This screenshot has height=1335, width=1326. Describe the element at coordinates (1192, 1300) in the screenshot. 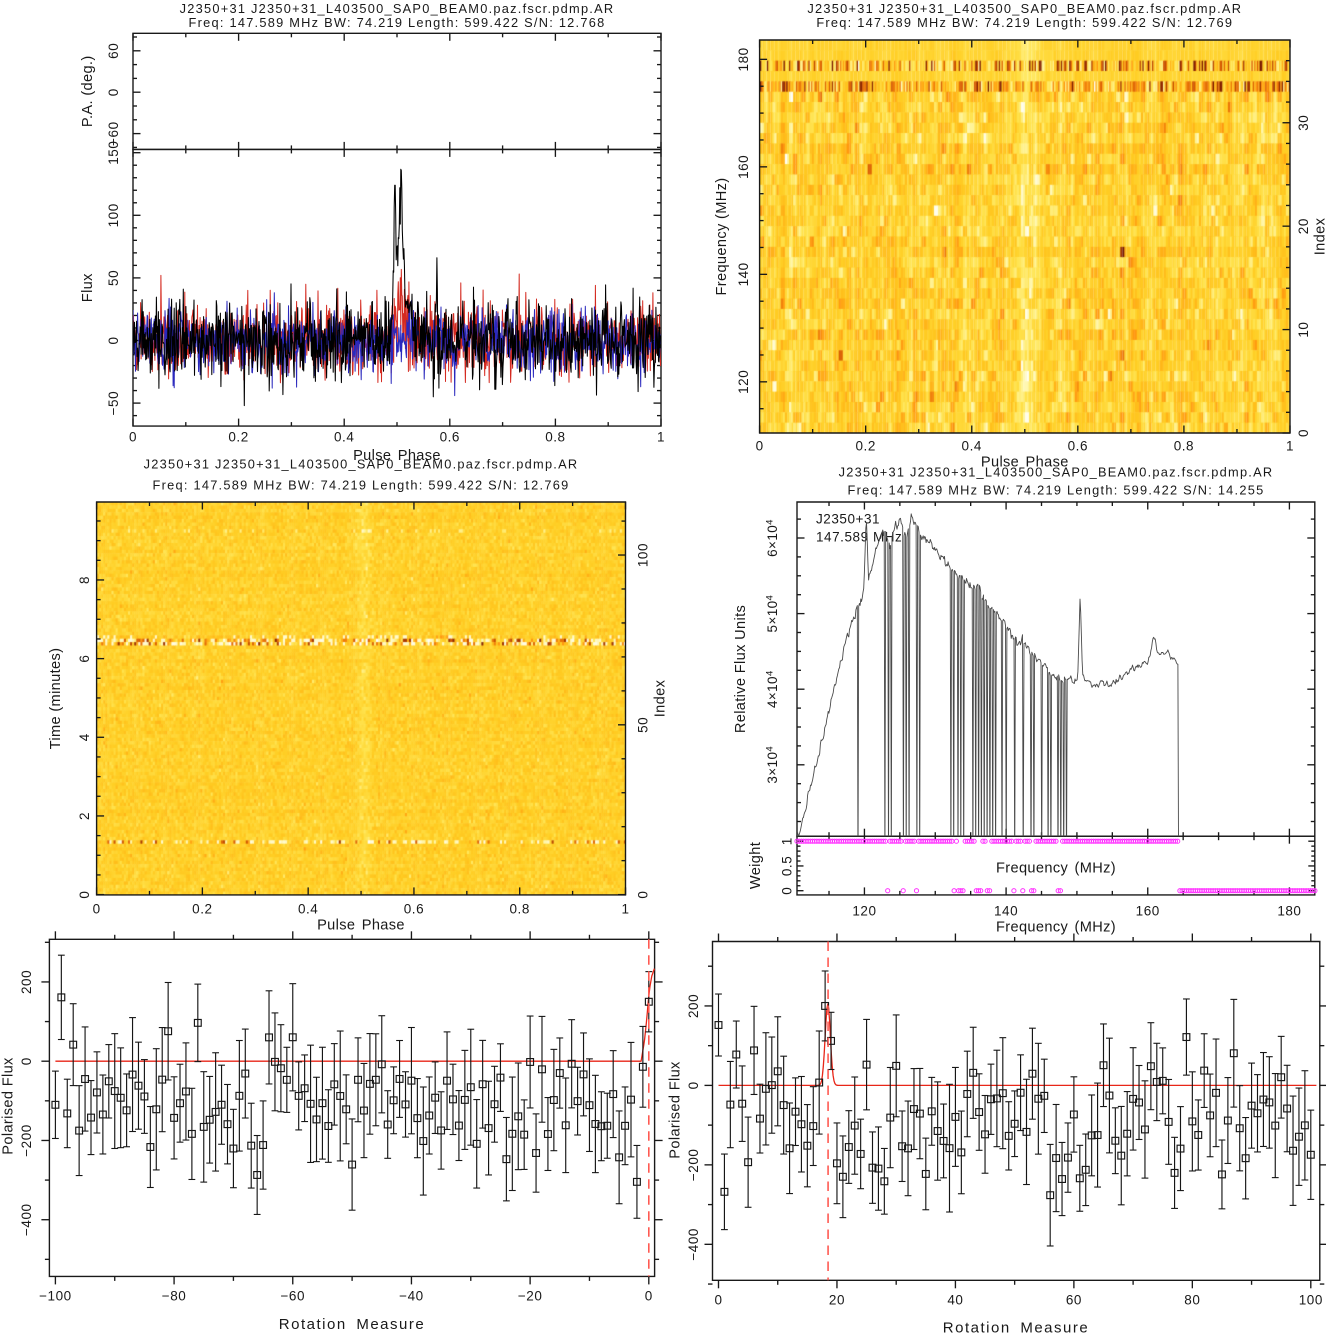

I see `svg-text: 80` at that location.